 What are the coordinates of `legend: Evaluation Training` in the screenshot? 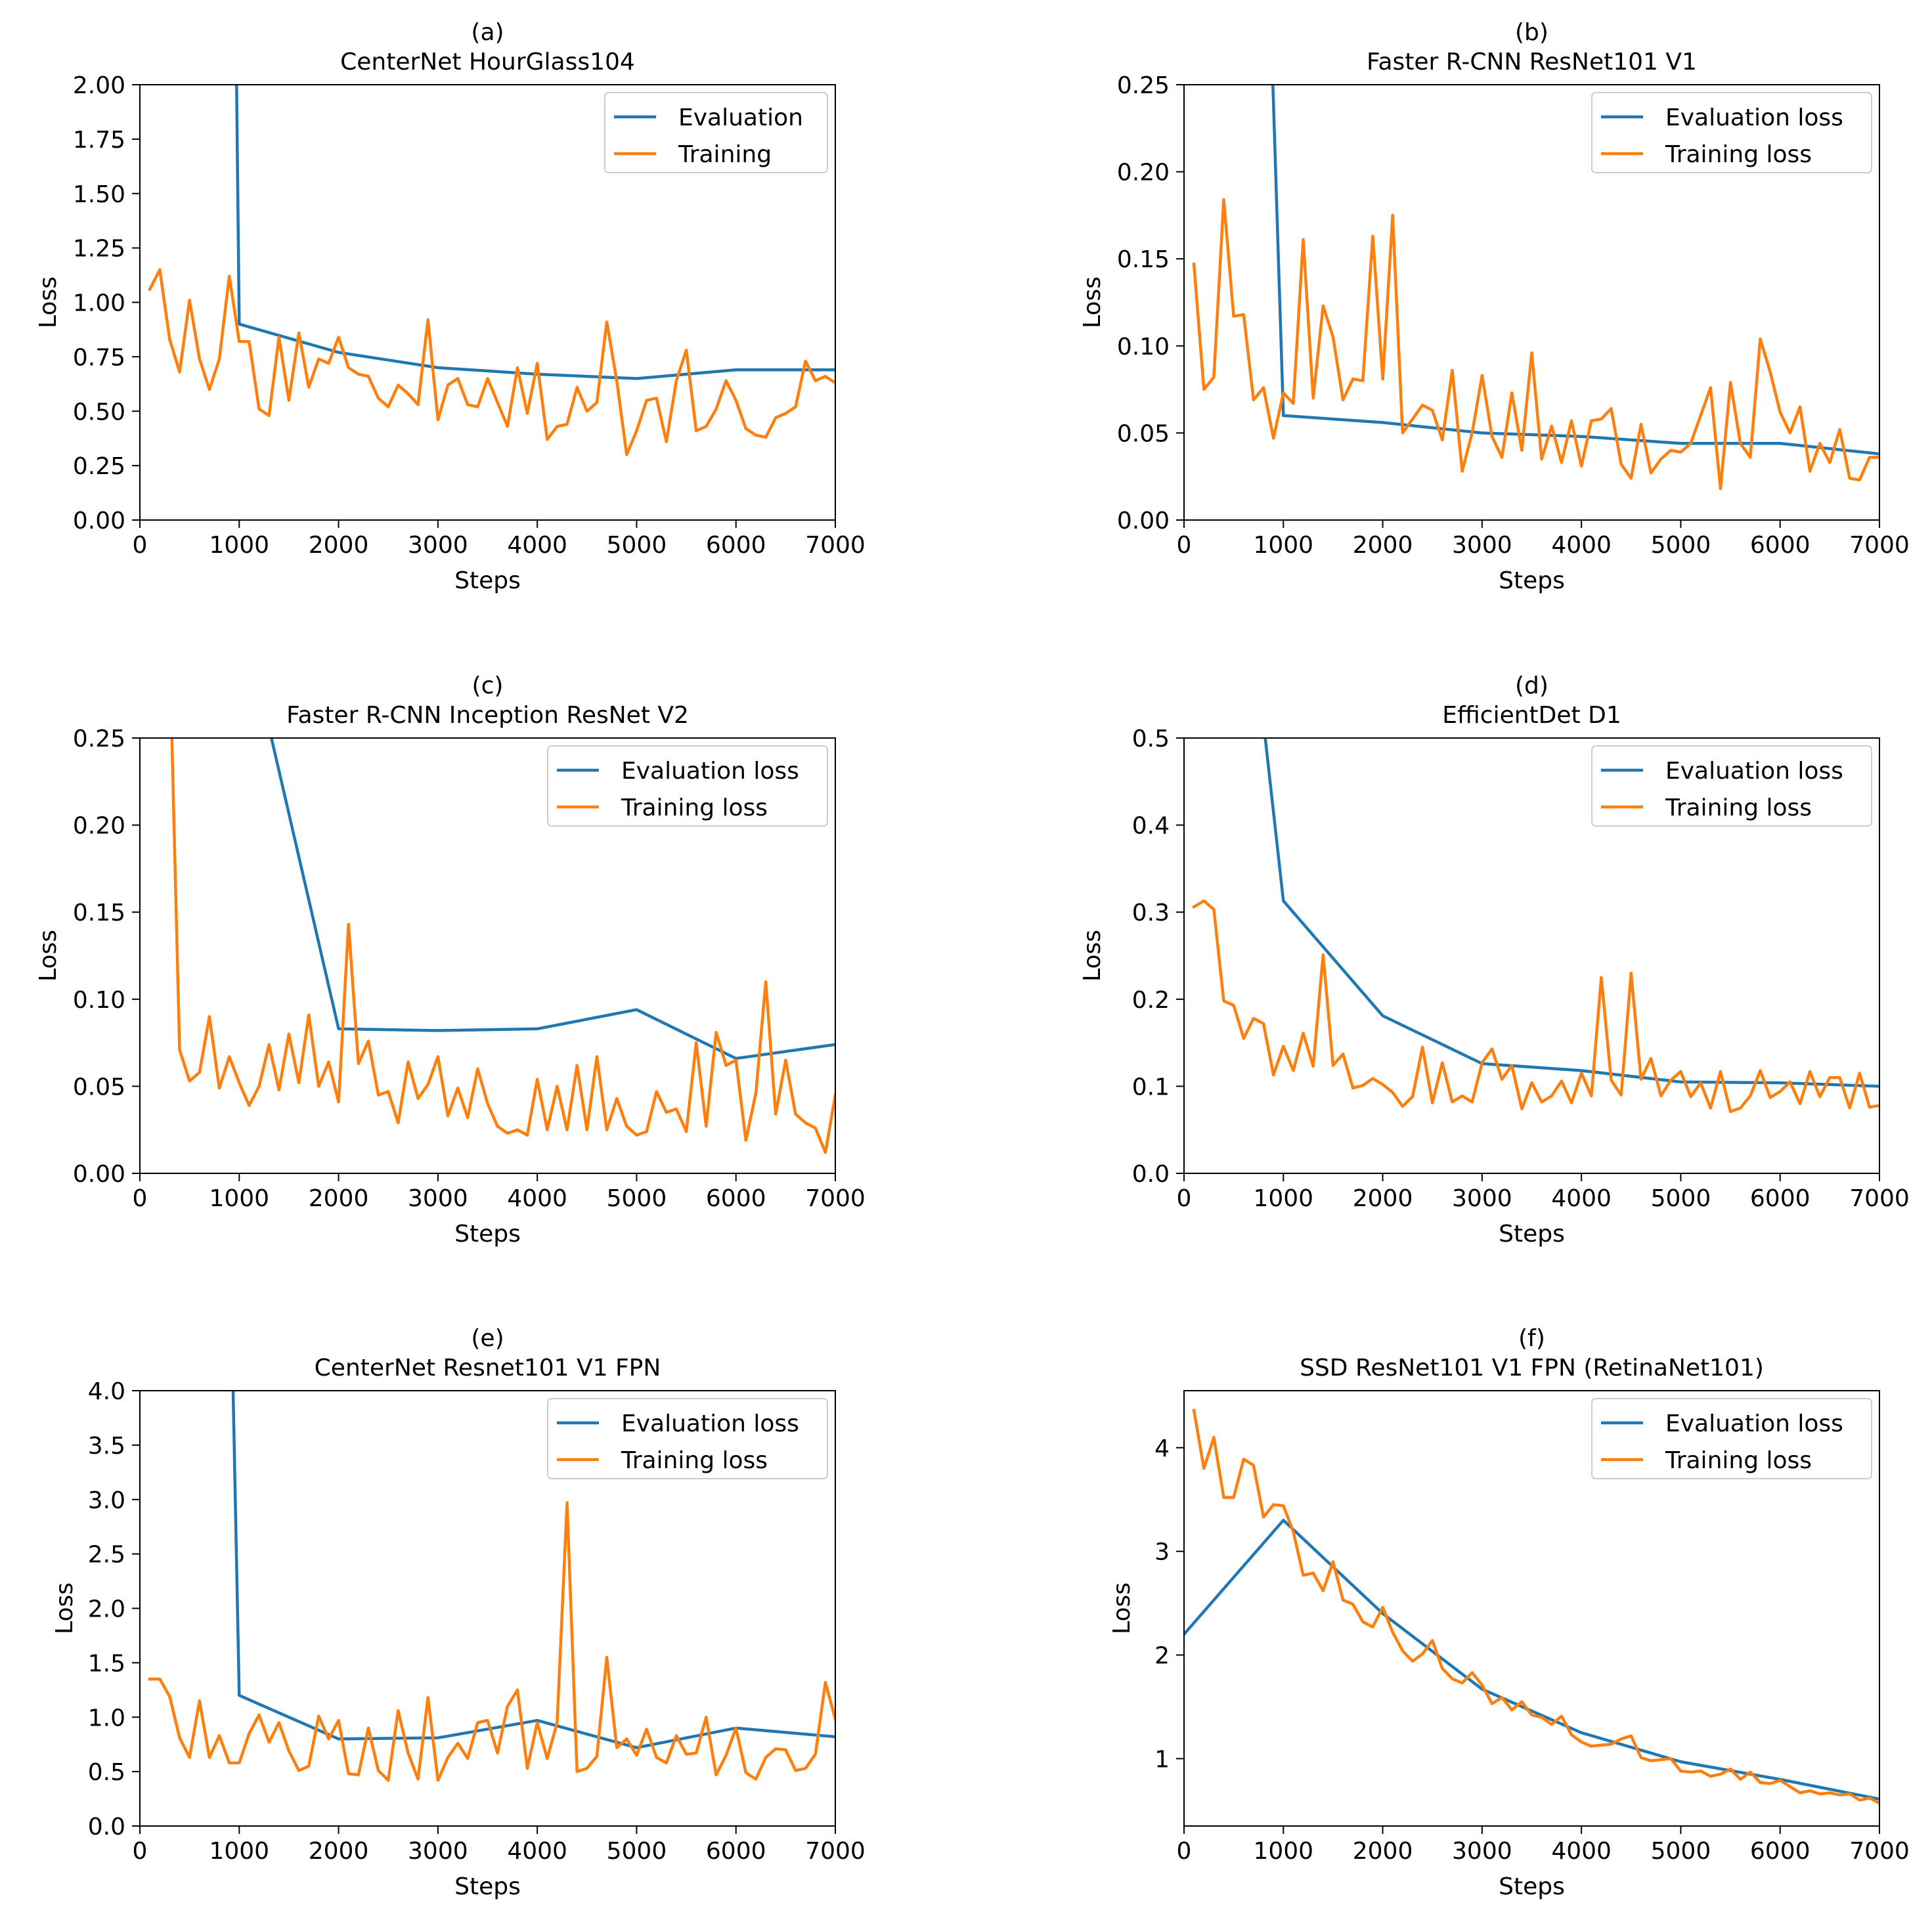 It's located at (716, 132).